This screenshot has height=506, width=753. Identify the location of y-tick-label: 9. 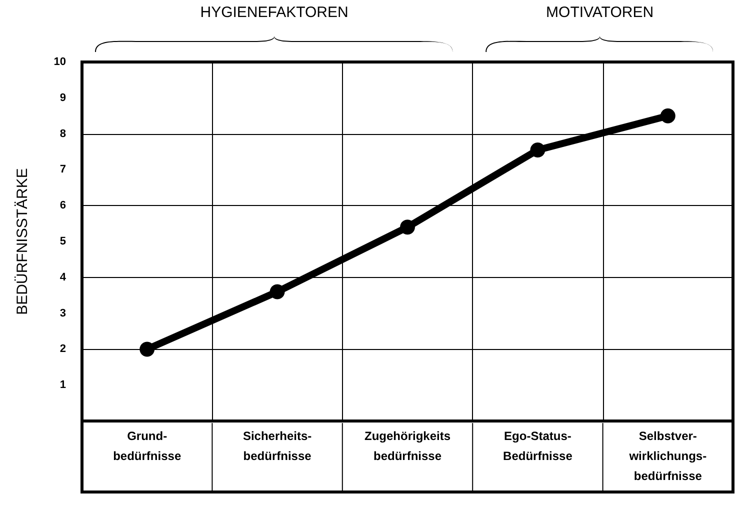
(63, 98).